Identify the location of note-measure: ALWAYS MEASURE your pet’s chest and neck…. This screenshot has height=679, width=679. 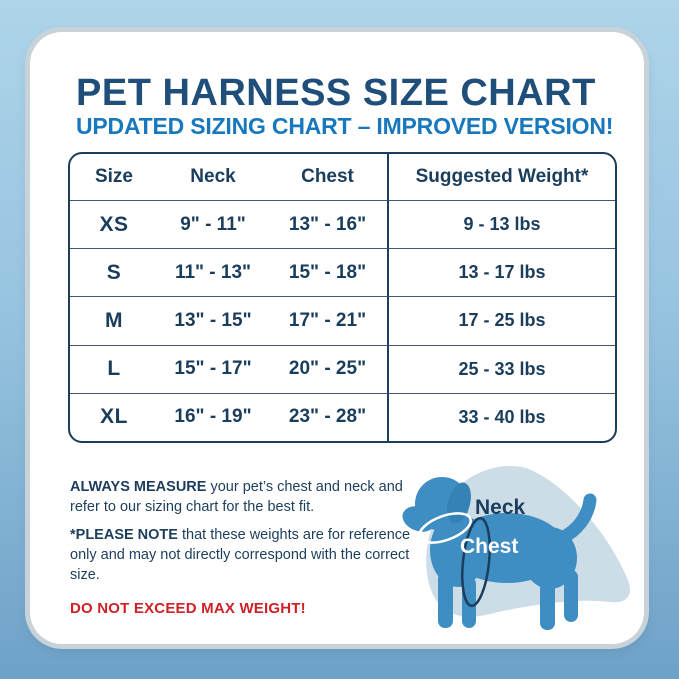
(246, 497).